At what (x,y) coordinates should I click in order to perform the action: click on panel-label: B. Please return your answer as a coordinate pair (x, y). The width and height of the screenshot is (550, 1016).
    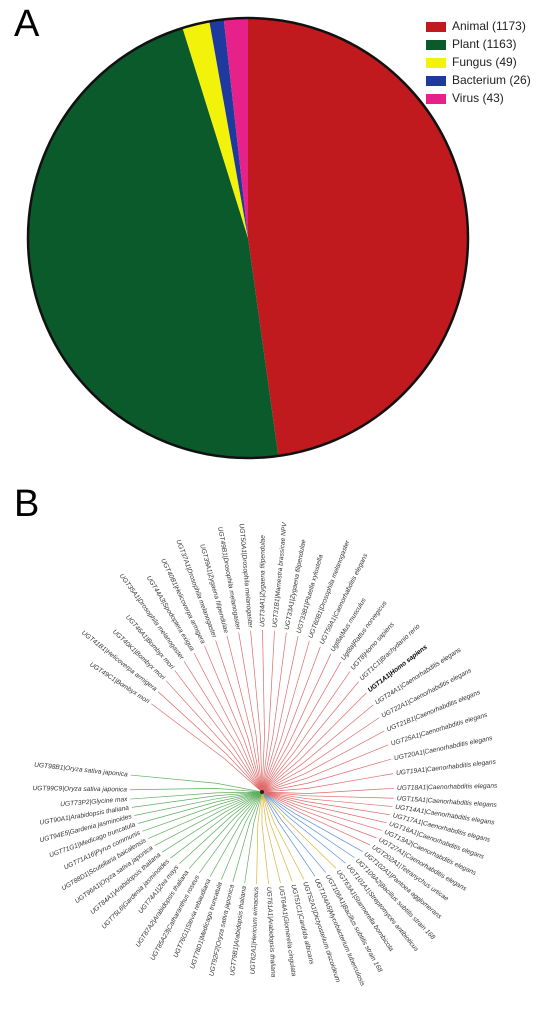
    Looking at the image, I should click on (26, 504).